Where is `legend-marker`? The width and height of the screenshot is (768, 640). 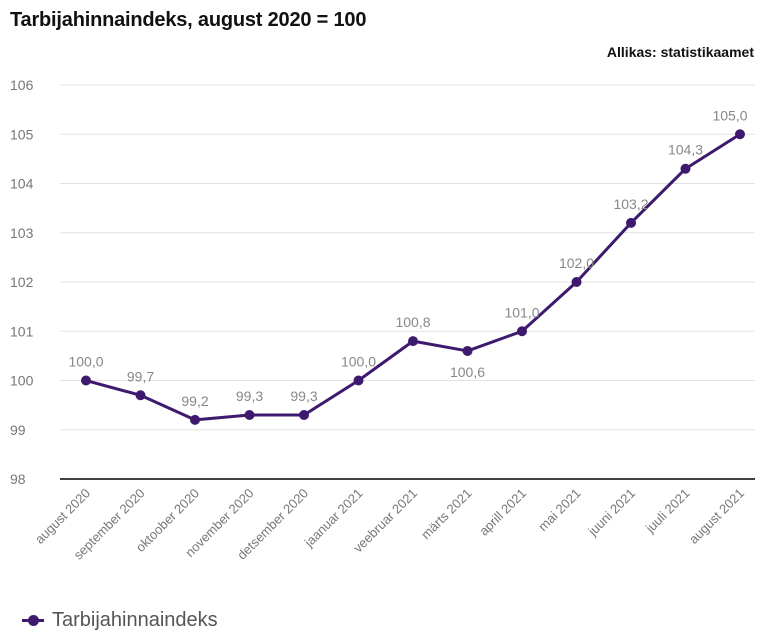 legend-marker is located at coordinates (33, 620).